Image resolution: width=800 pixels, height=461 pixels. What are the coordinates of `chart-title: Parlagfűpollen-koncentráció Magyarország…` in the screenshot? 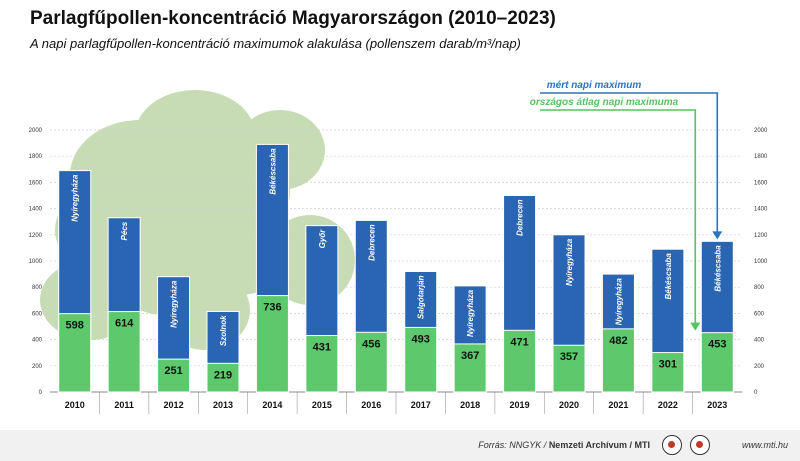 It's located at (293, 18).